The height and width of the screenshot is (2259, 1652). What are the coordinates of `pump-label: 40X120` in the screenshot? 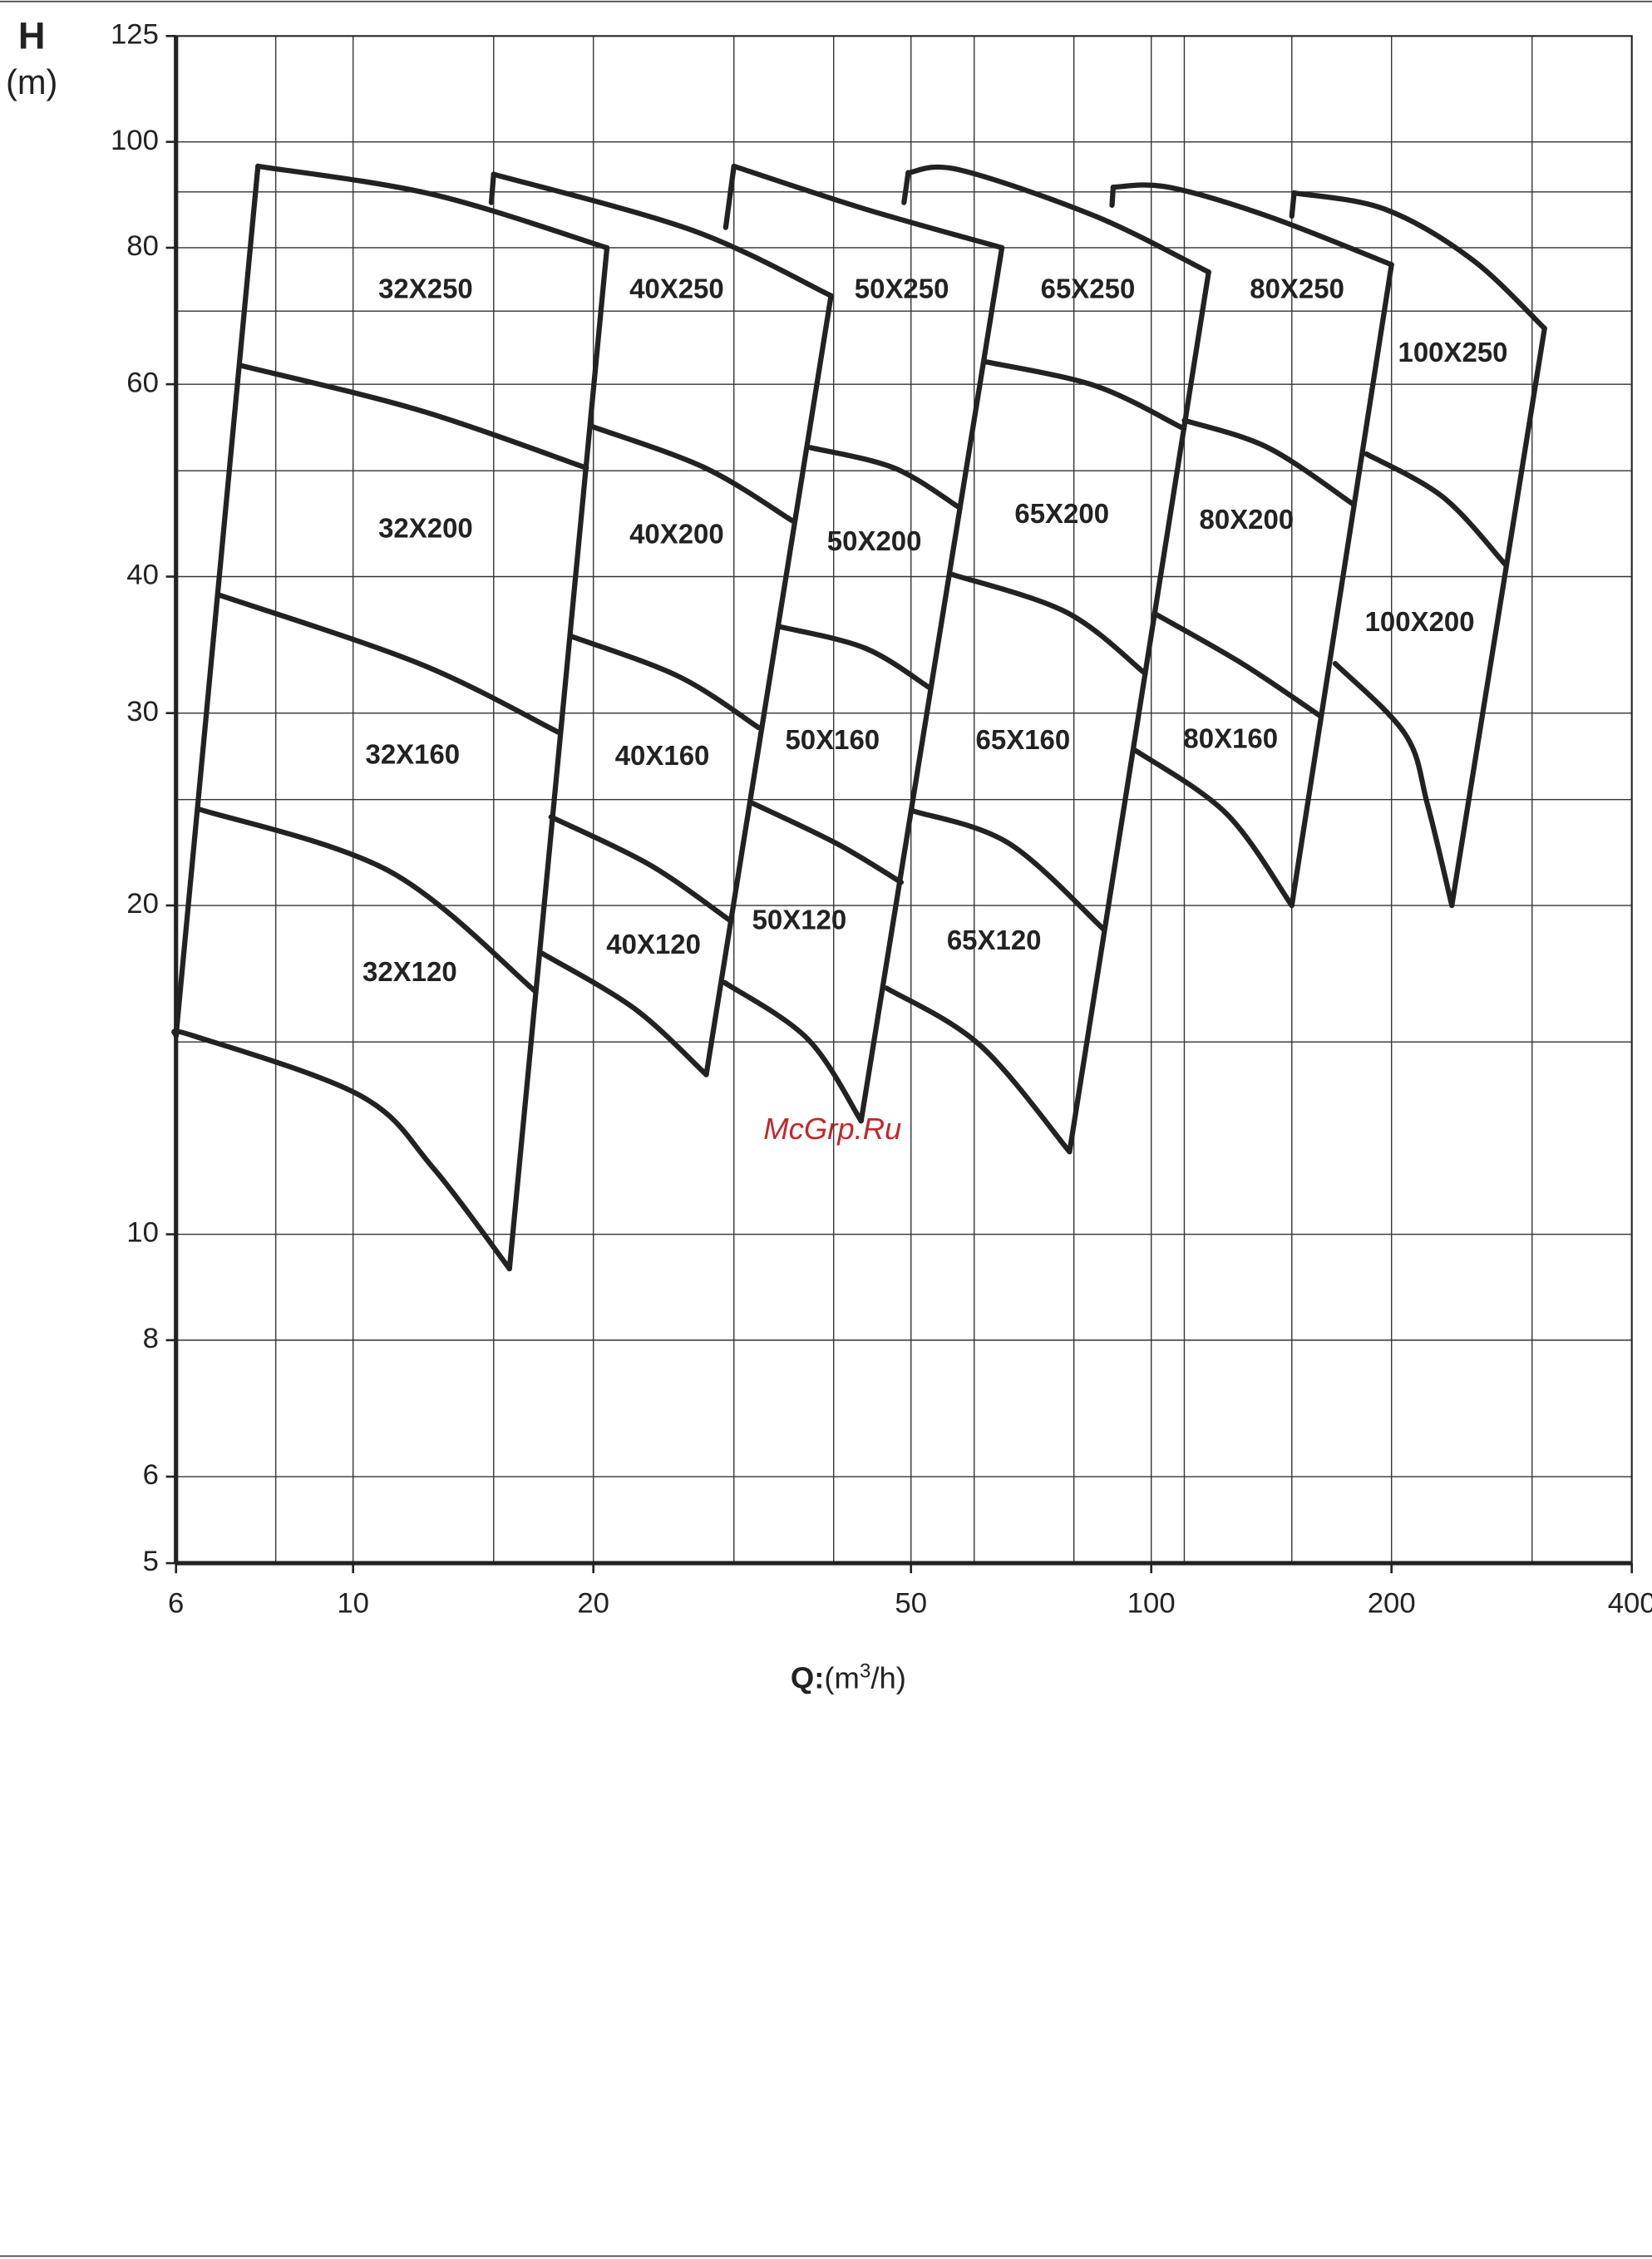 It's located at (654, 944).